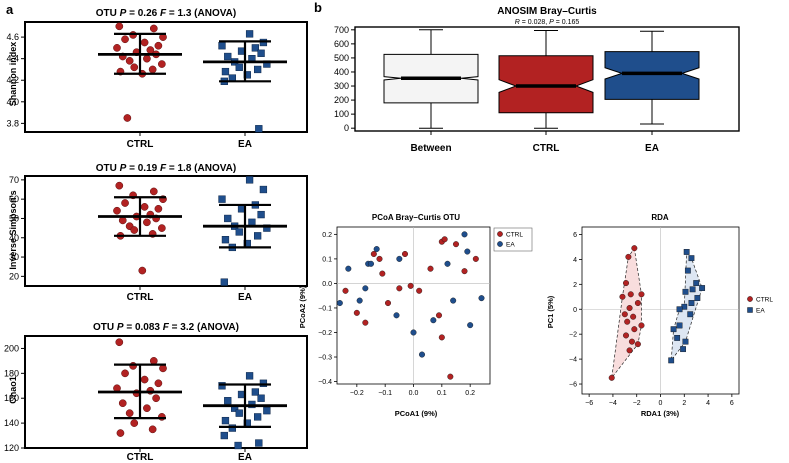  What do you see at coordinates (13, 390) in the screenshot?
I see `chao1-ylabel: Chao1` at bounding box center [13, 390].